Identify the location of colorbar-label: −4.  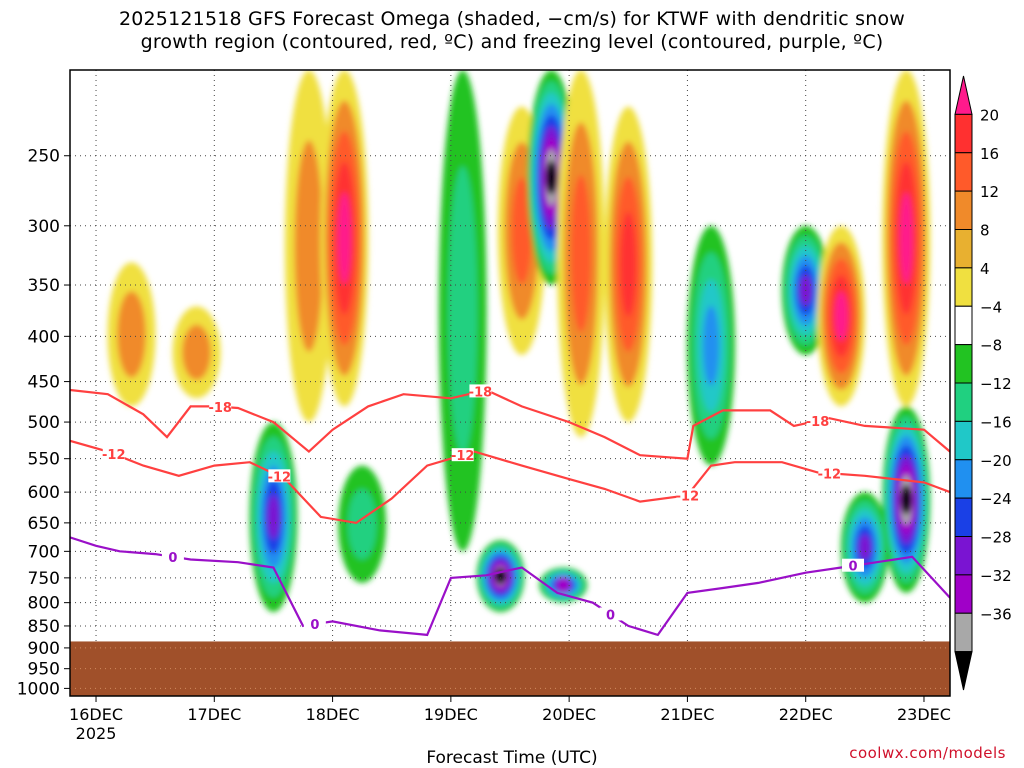
(991, 307).